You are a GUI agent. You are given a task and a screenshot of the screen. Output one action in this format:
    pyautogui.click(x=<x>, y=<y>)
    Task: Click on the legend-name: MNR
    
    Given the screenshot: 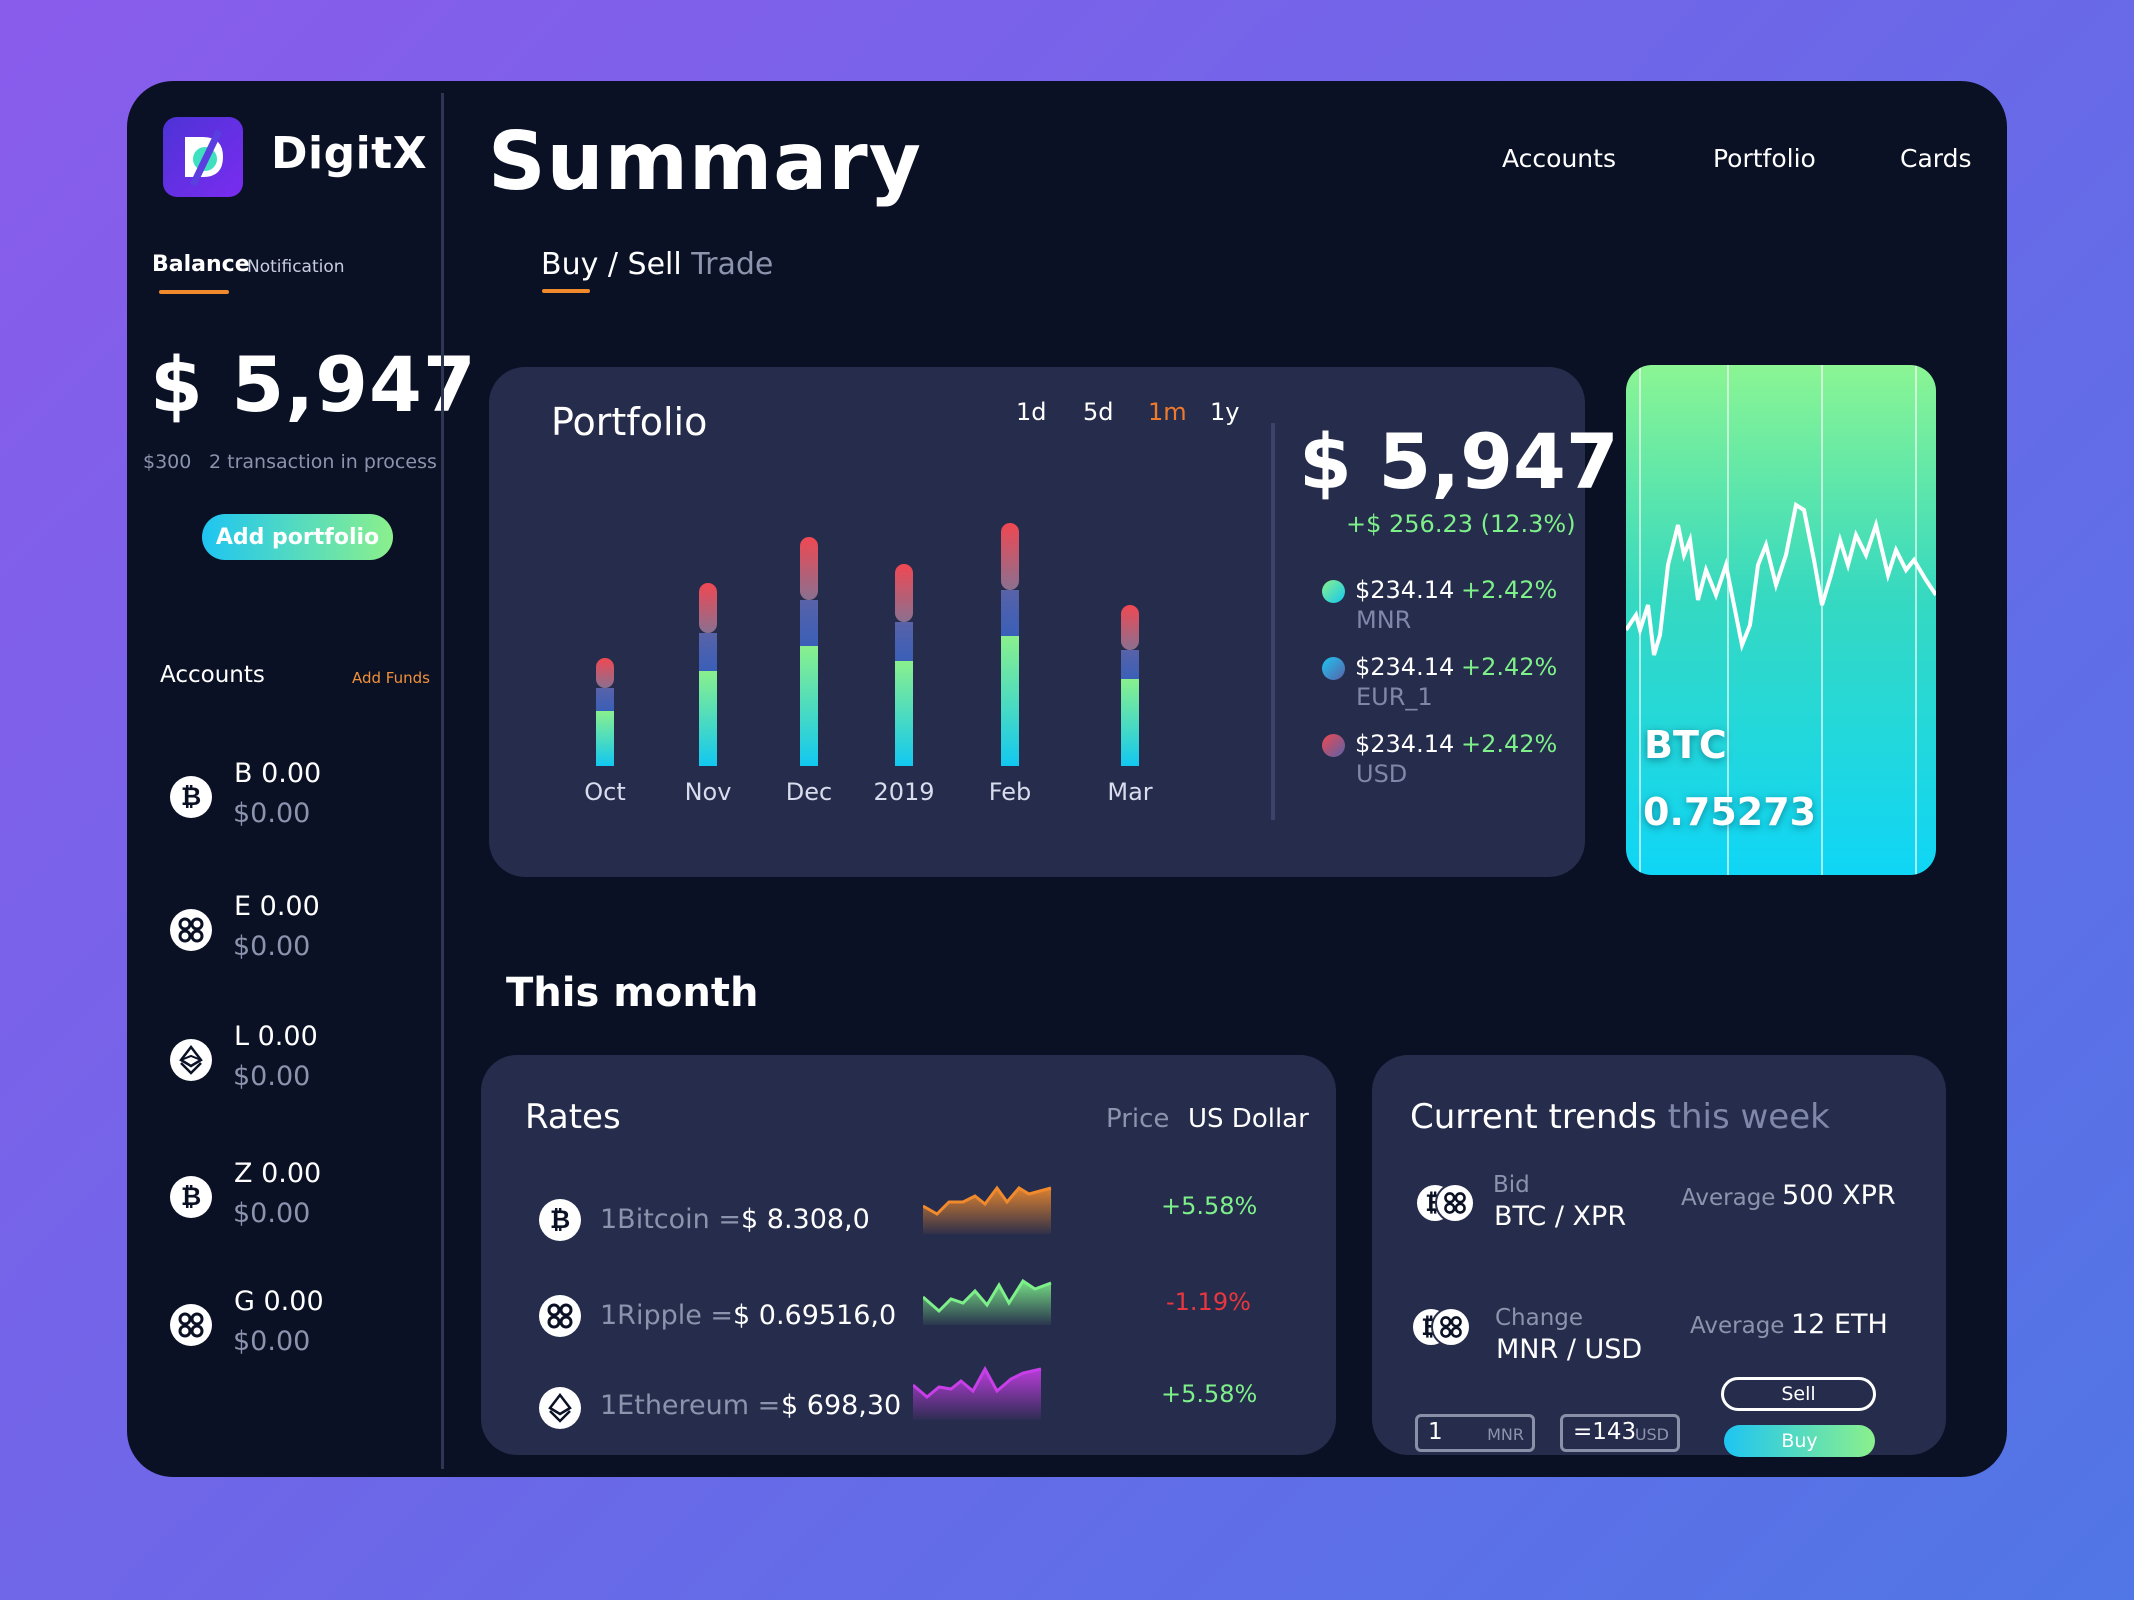 What is the action you would take?
    pyautogui.click(x=1384, y=620)
    